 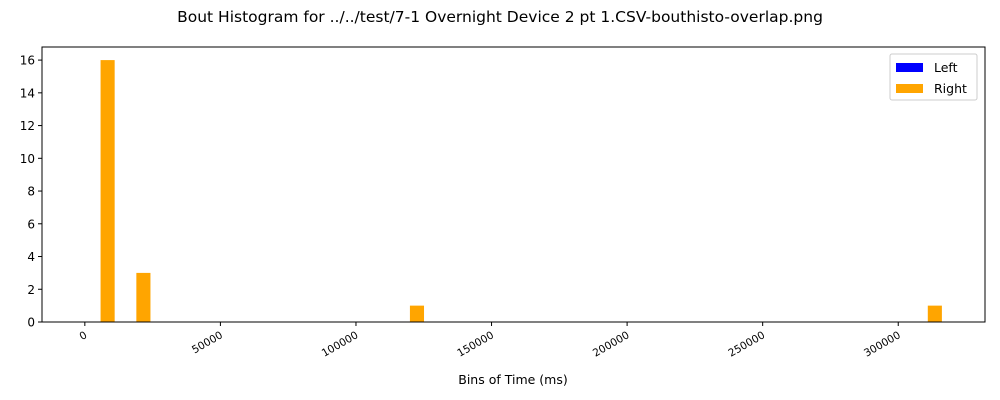 What do you see at coordinates (950, 88) in the screenshot?
I see `legend-label-right: Right` at bounding box center [950, 88].